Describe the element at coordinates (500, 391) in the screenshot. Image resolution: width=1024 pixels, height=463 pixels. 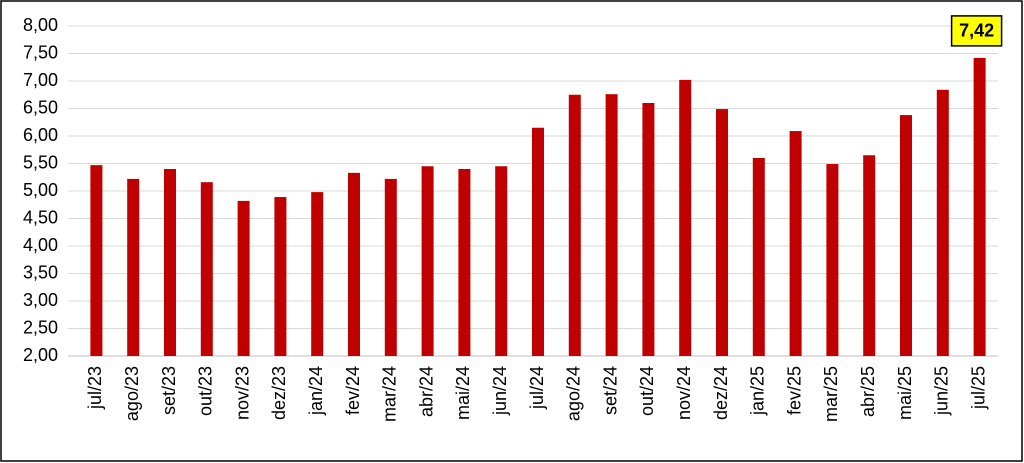
I see `x-tick-label: jun/24` at that location.